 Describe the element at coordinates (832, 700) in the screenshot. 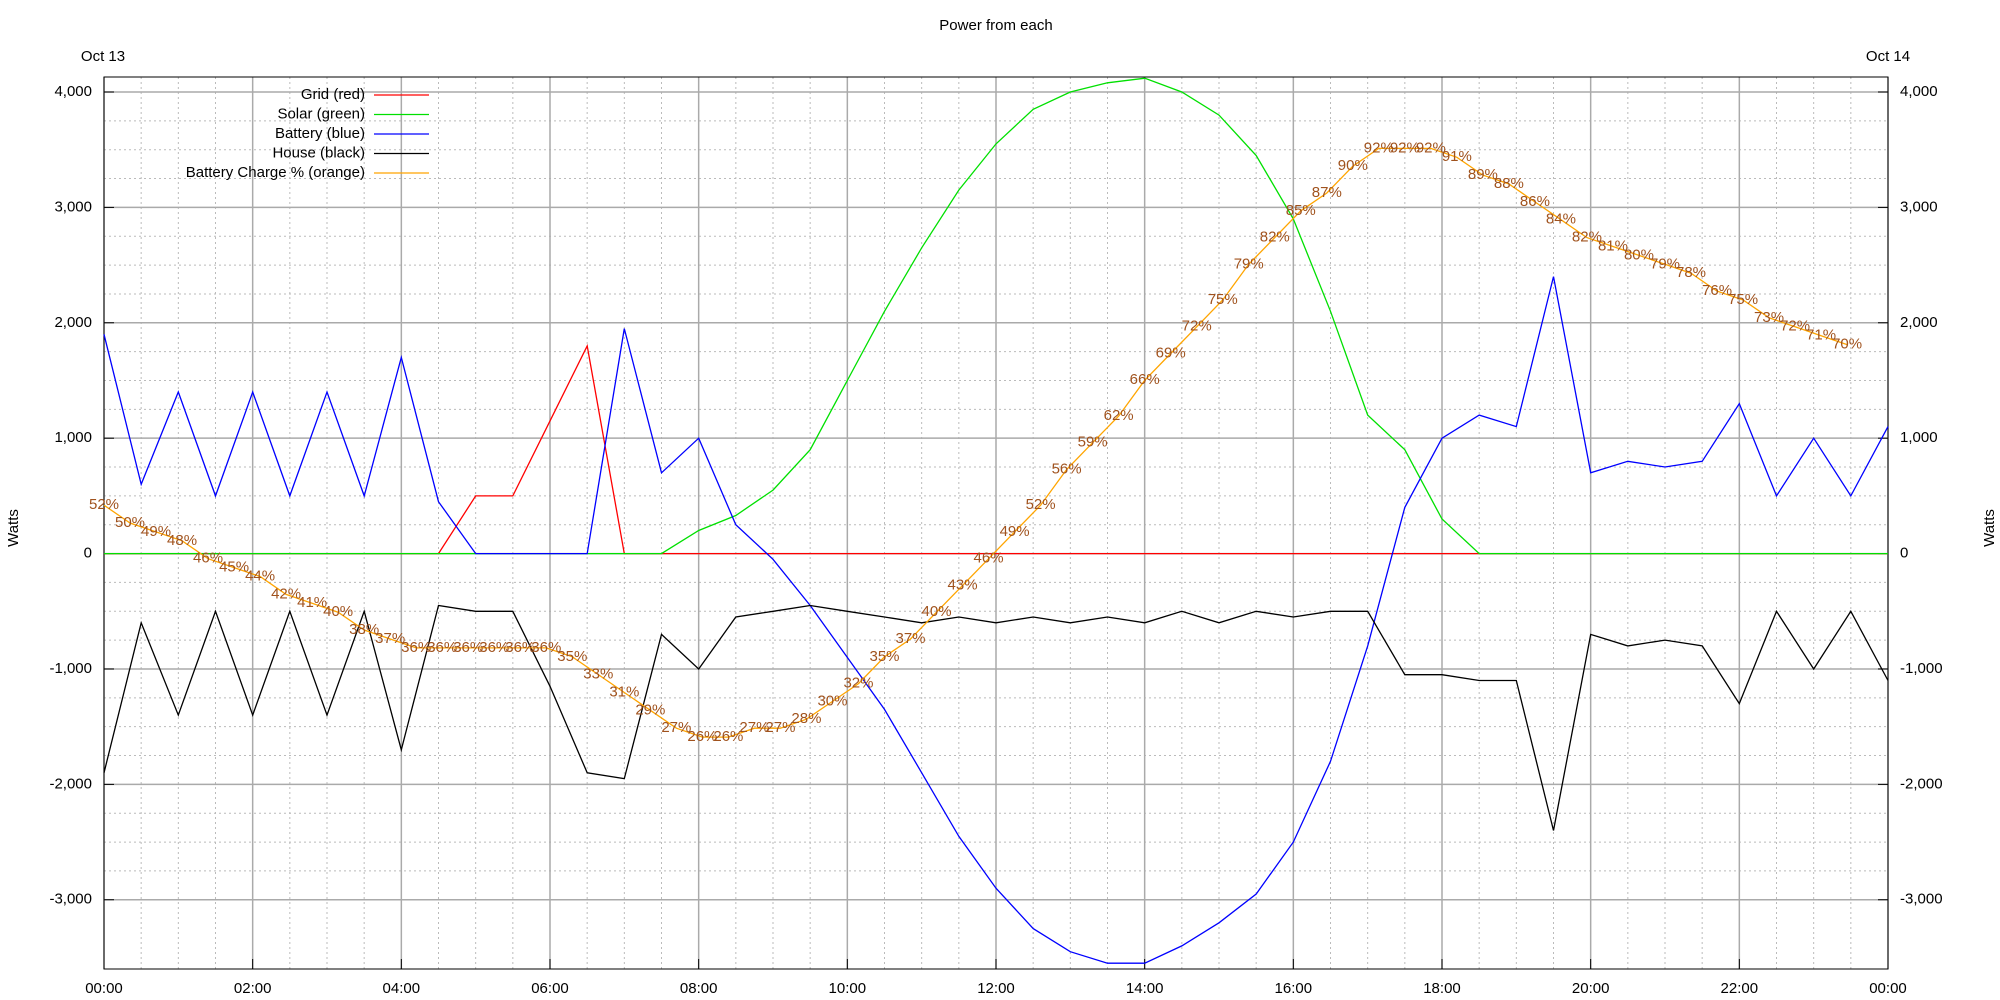

I see `data-label: 30%` at that location.